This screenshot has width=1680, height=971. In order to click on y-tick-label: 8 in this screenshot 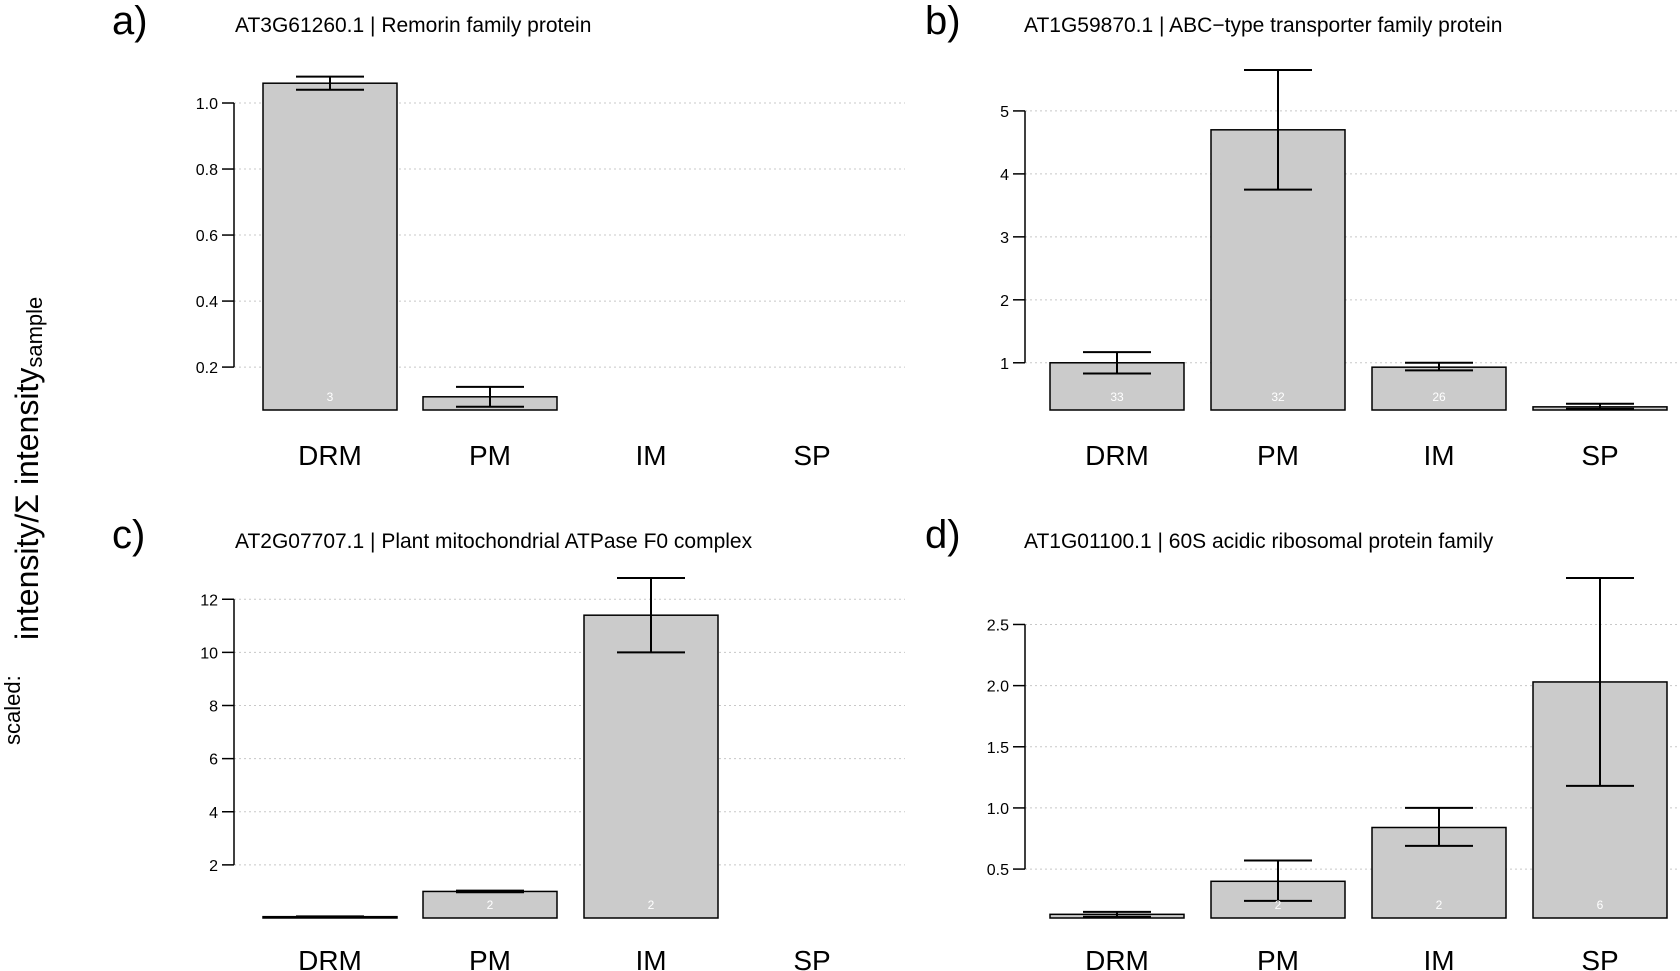, I will do `click(213, 707)`.